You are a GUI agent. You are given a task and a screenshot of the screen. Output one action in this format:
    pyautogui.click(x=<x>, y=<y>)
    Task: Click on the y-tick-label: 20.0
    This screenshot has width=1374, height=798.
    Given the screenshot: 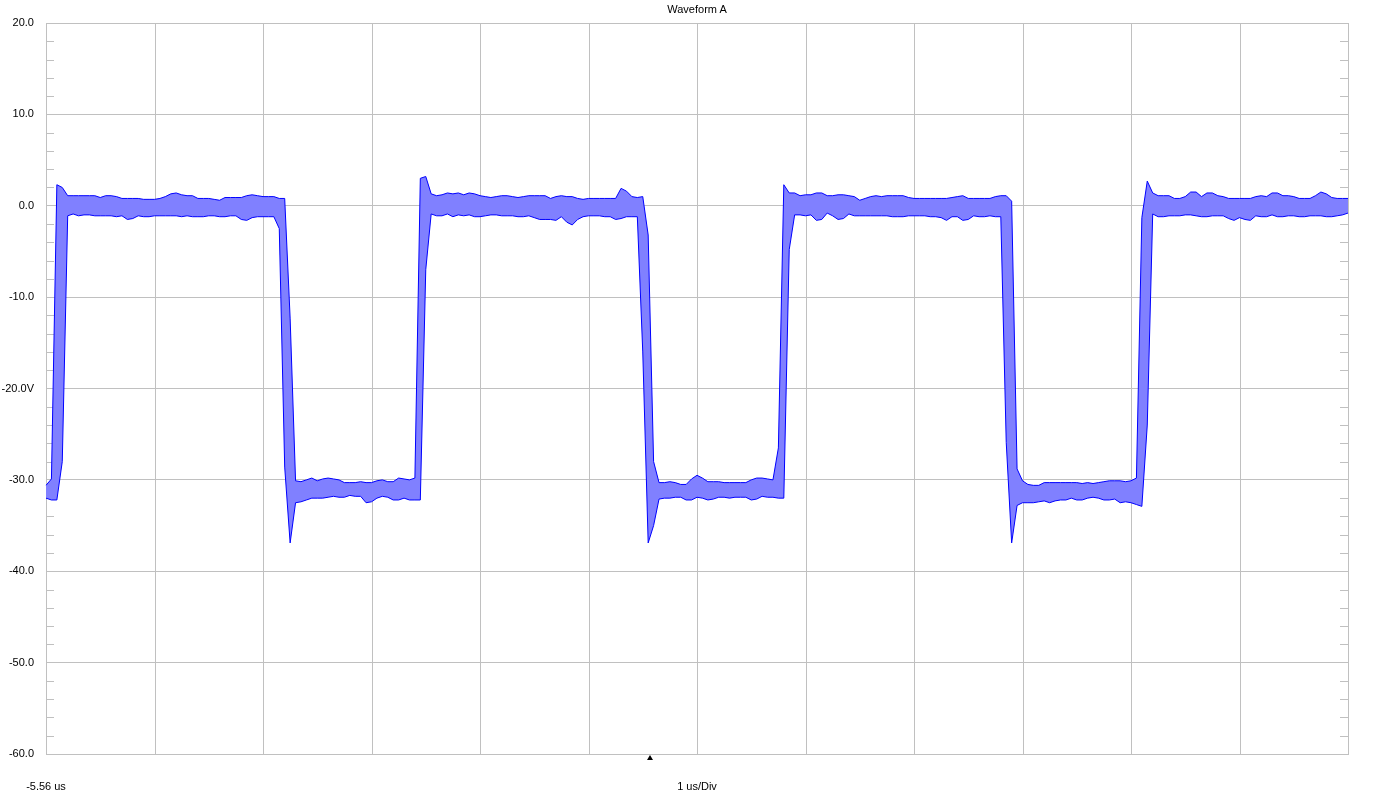 What is the action you would take?
    pyautogui.click(x=23, y=22)
    